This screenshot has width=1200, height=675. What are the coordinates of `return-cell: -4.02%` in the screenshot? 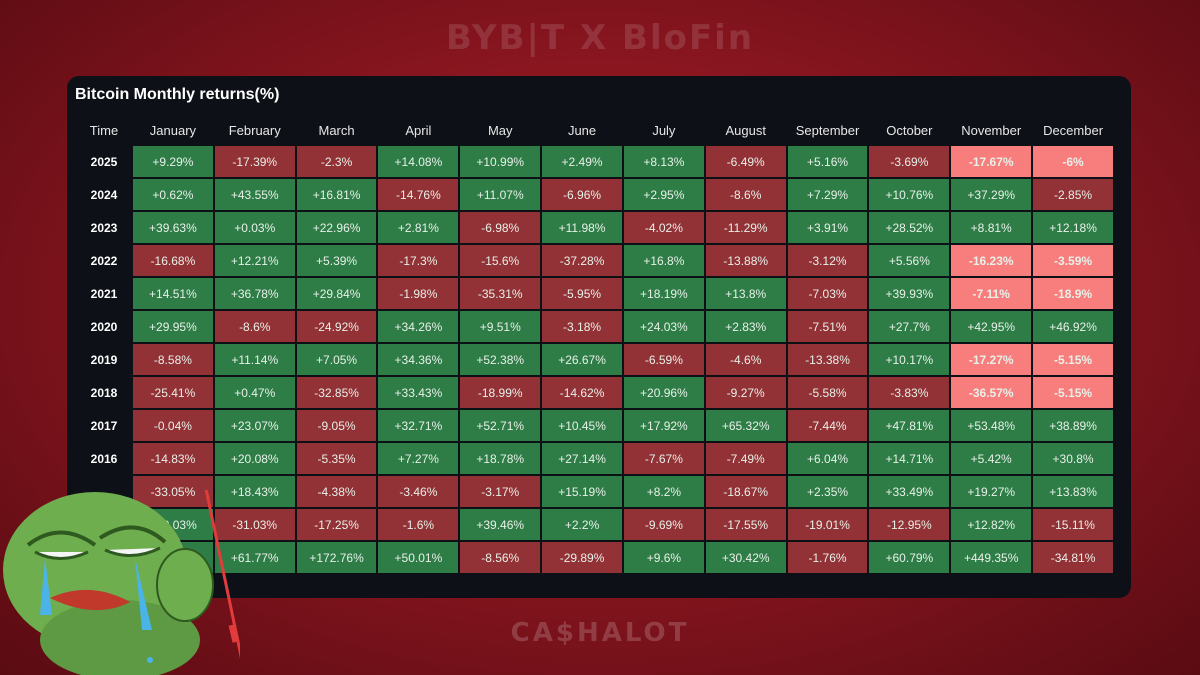 It's located at (663, 227).